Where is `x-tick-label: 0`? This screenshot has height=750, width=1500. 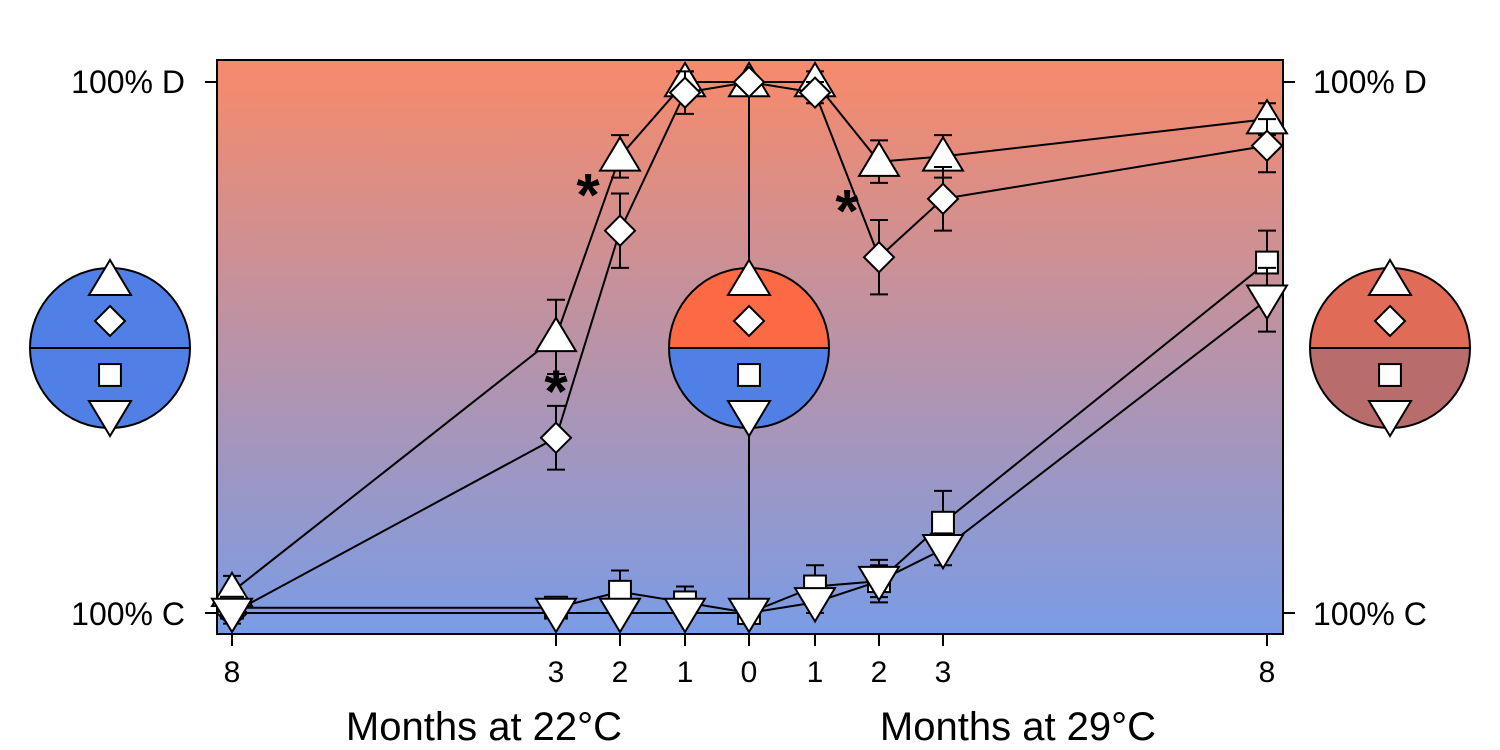 x-tick-label: 0 is located at coordinates (749, 672).